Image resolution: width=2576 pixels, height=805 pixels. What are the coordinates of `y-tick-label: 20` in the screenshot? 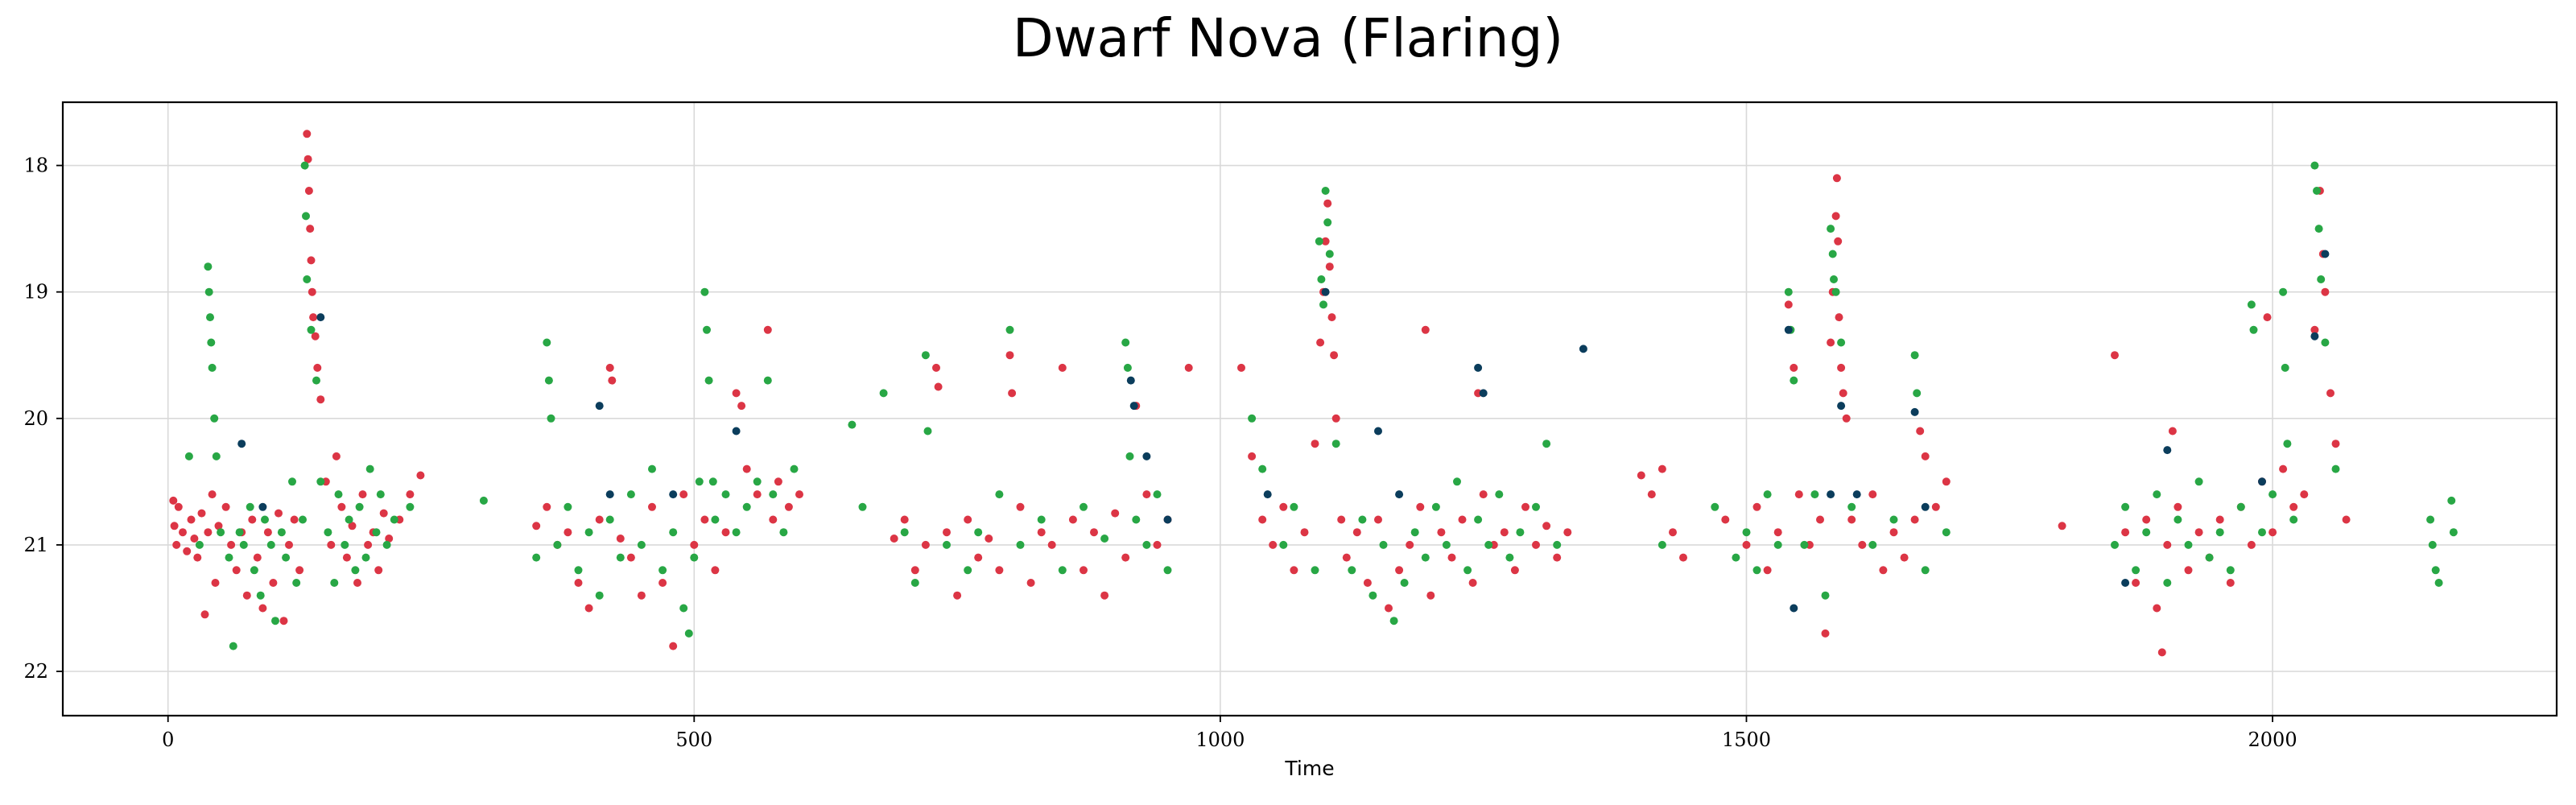 It's located at (35, 418).